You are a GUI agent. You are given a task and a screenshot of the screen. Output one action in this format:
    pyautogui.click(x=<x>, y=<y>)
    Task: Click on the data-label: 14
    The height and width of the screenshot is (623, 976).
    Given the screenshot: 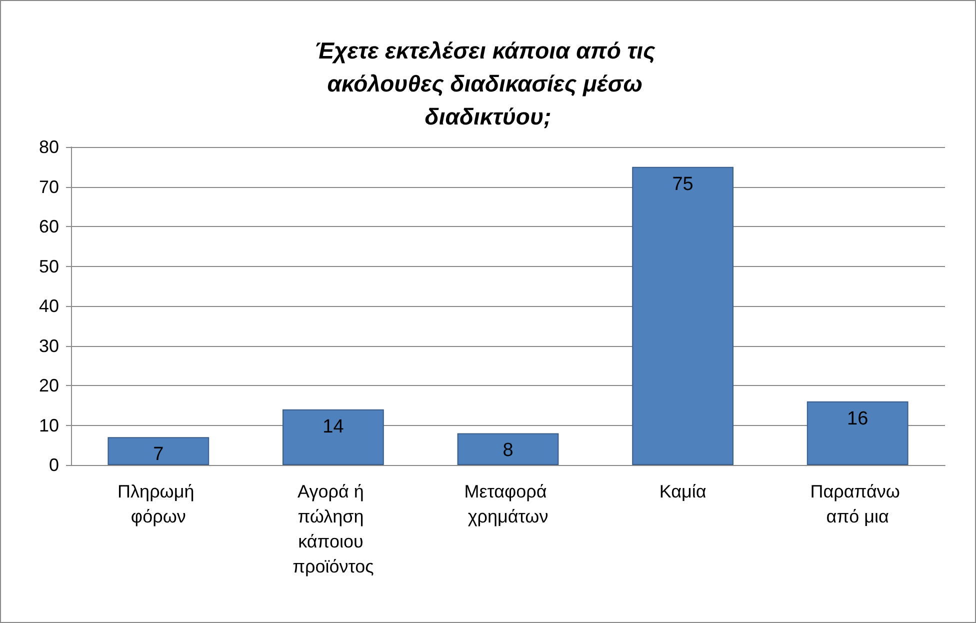 What is the action you would take?
    pyautogui.click(x=333, y=427)
    